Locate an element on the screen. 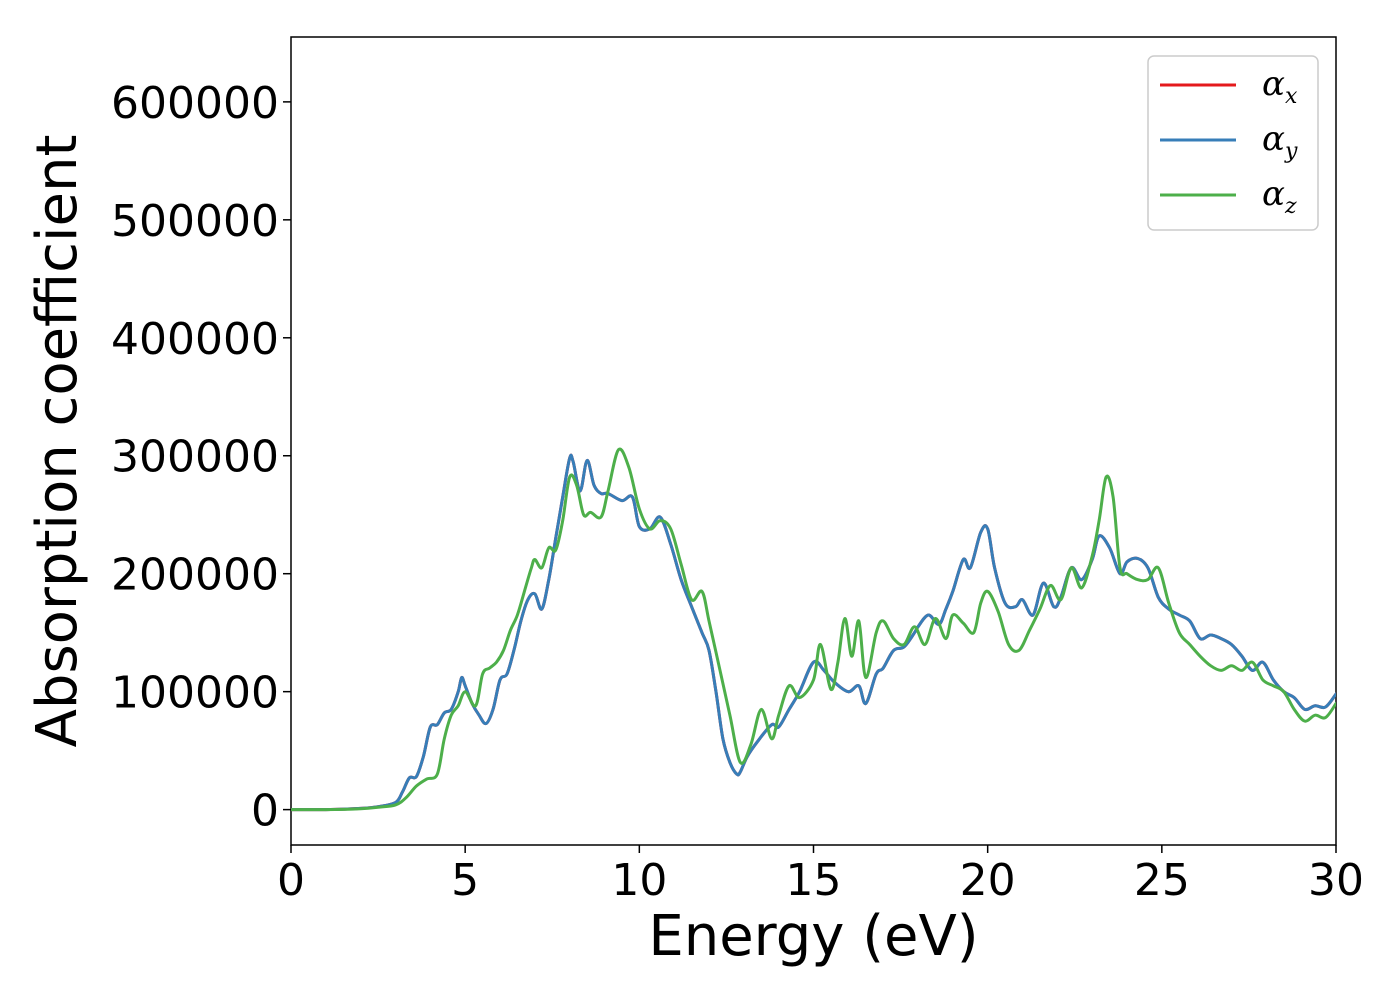 The width and height of the screenshot is (1400, 1000). x-tick-label: 20 is located at coordinates (988, 880).